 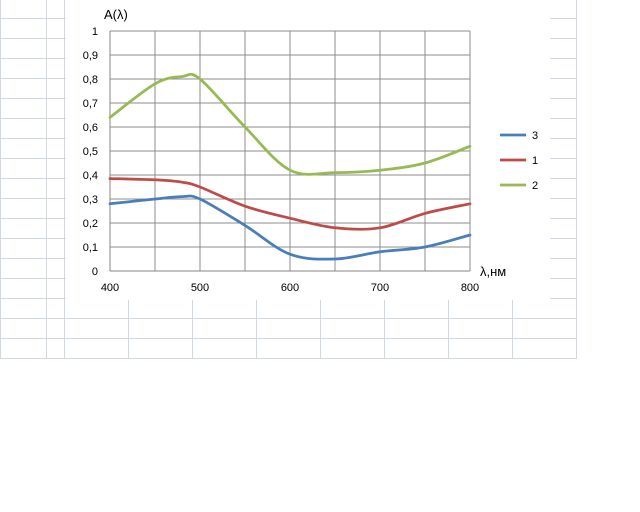 What do you see at coordinates (90, 56) in the screenshot?
I see `y-tick-label: 0,9` at bounding box center [90, 56].